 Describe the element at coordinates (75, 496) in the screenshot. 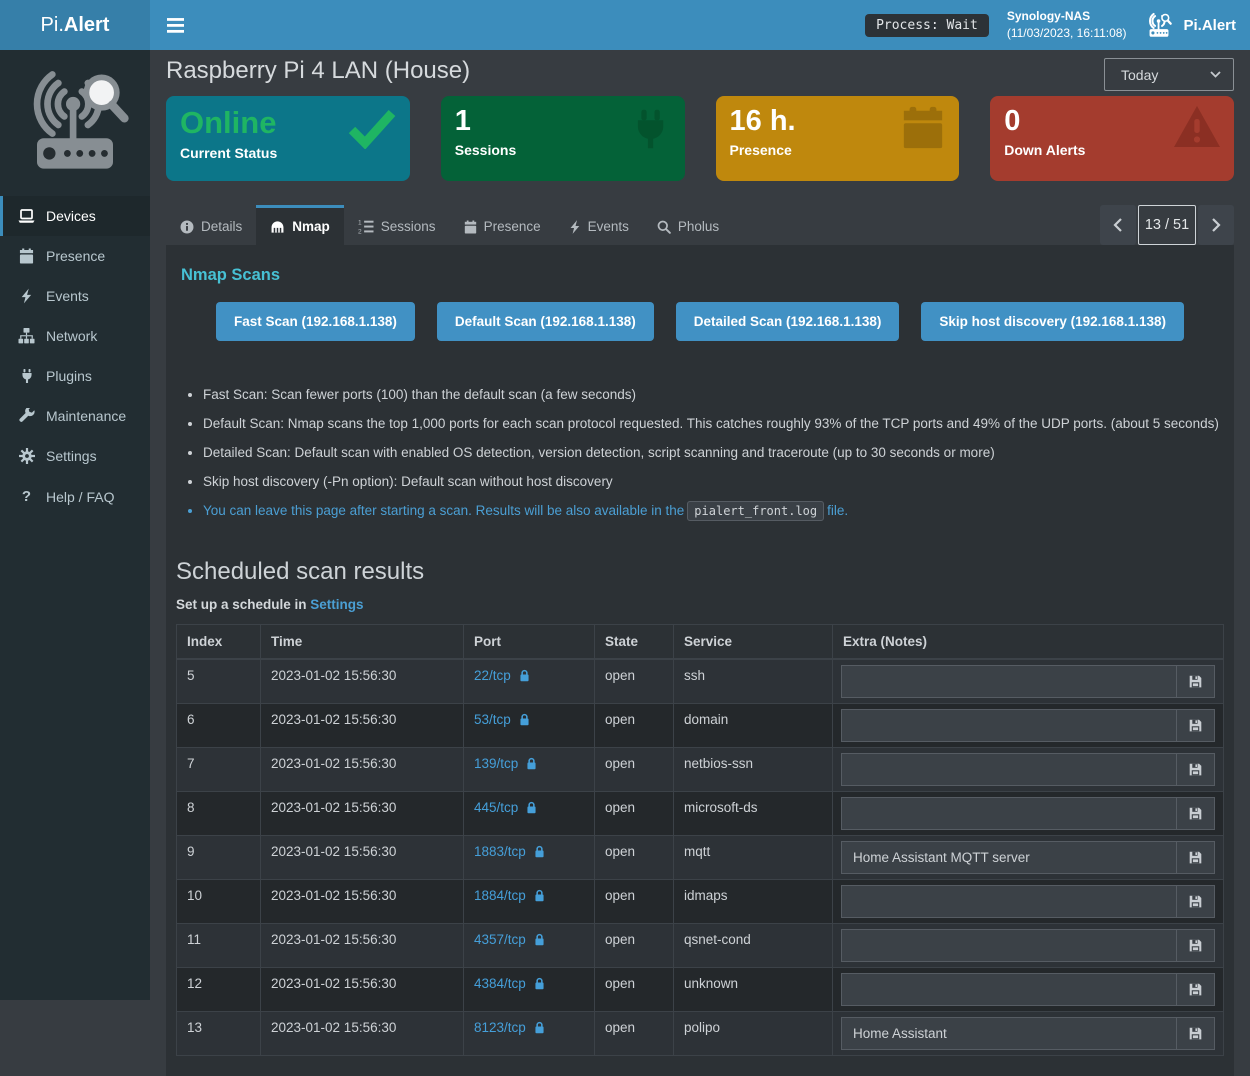

I see `sidebar-item-help: ? Help / FAQ` at that location.